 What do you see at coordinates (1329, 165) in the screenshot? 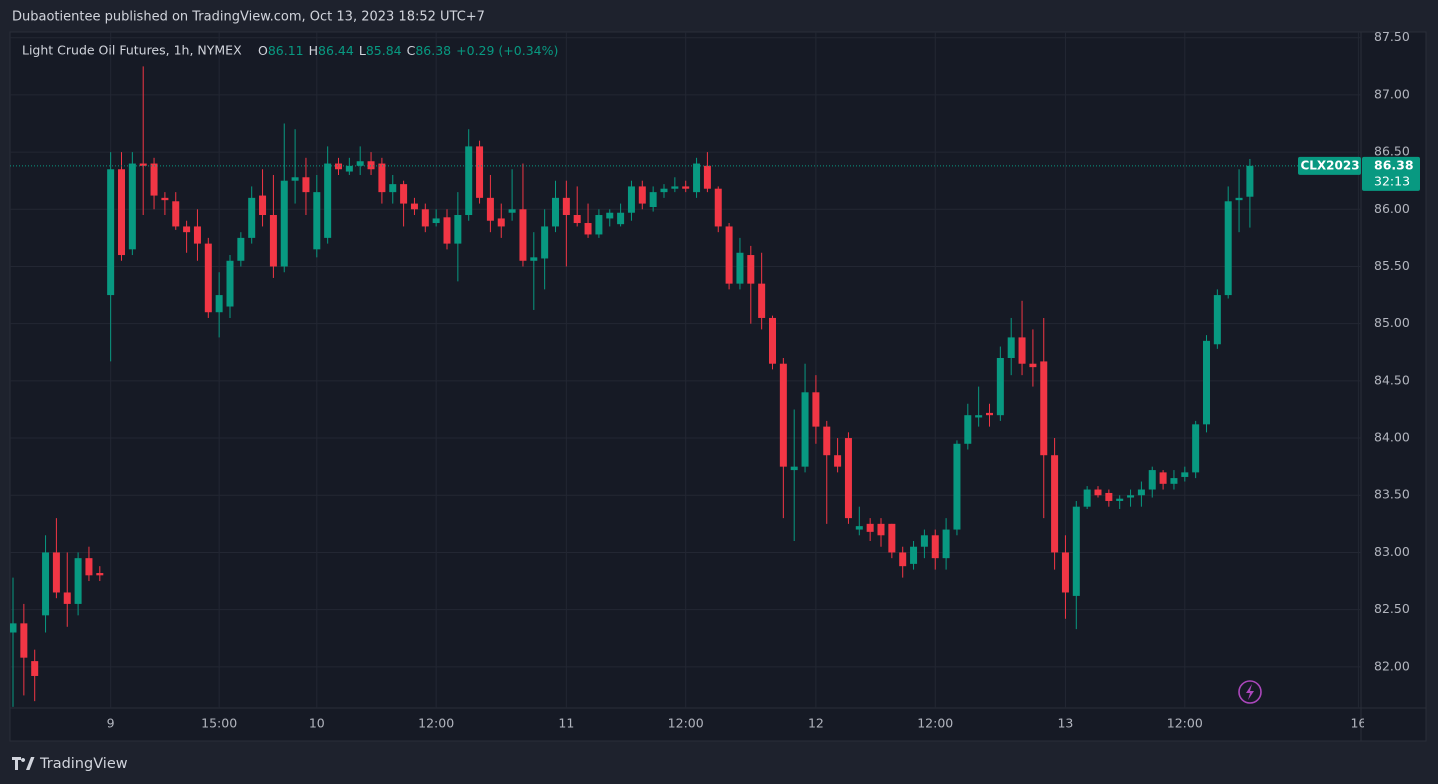
I see `symbol-tag` at bounding box center [1329, 165].